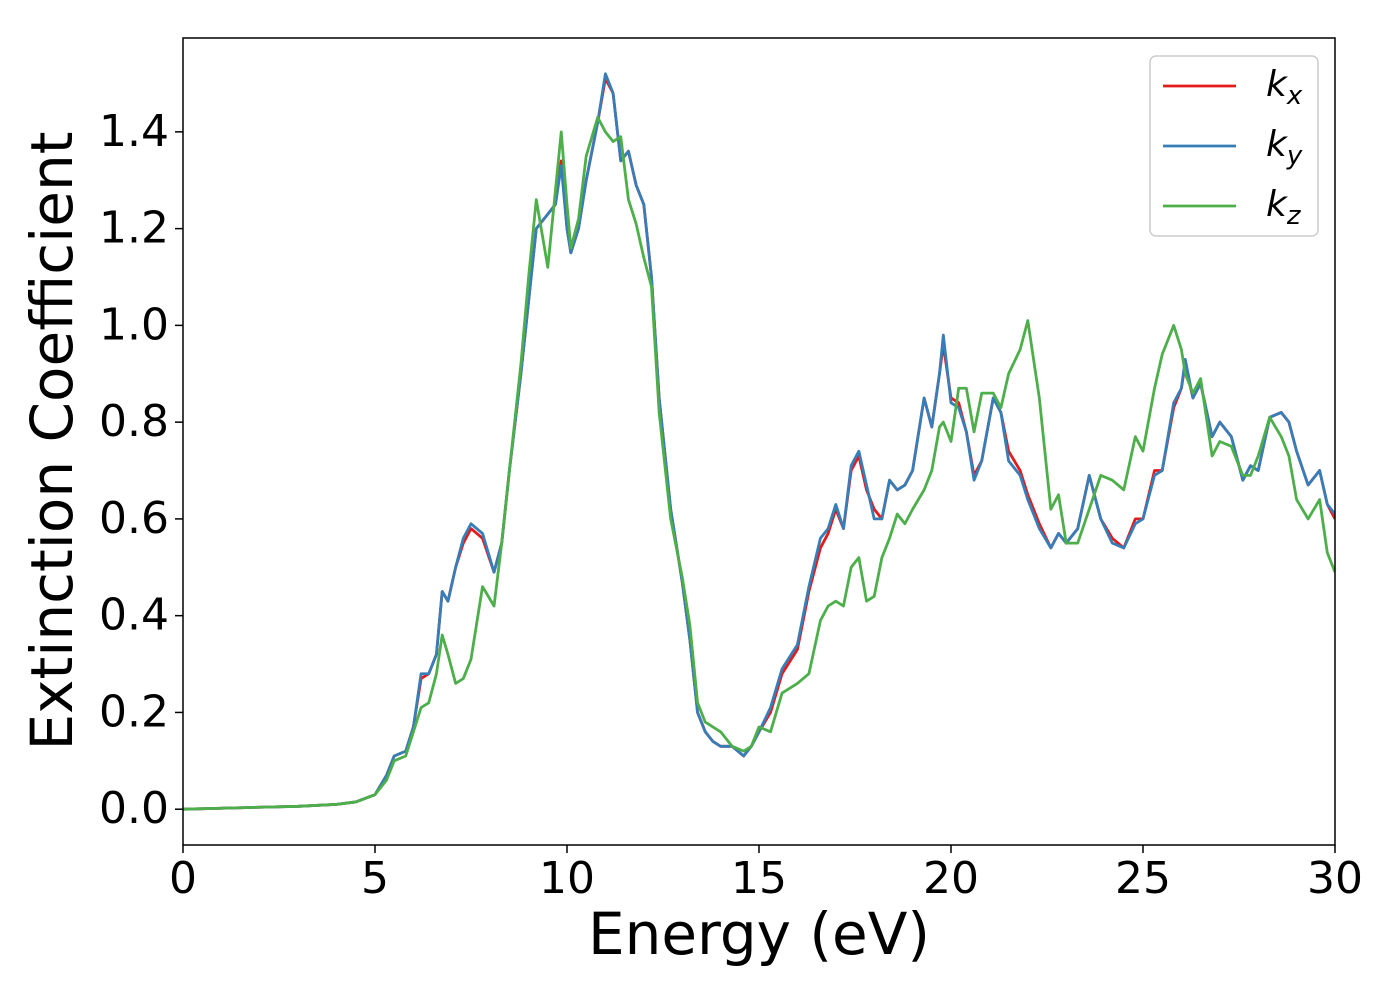 The height and width of the screenshot is (1000, 1400). Describe the element at coordinates (134, 228) in the screenshot. I see `y-tick-label: 1.2` at that location.